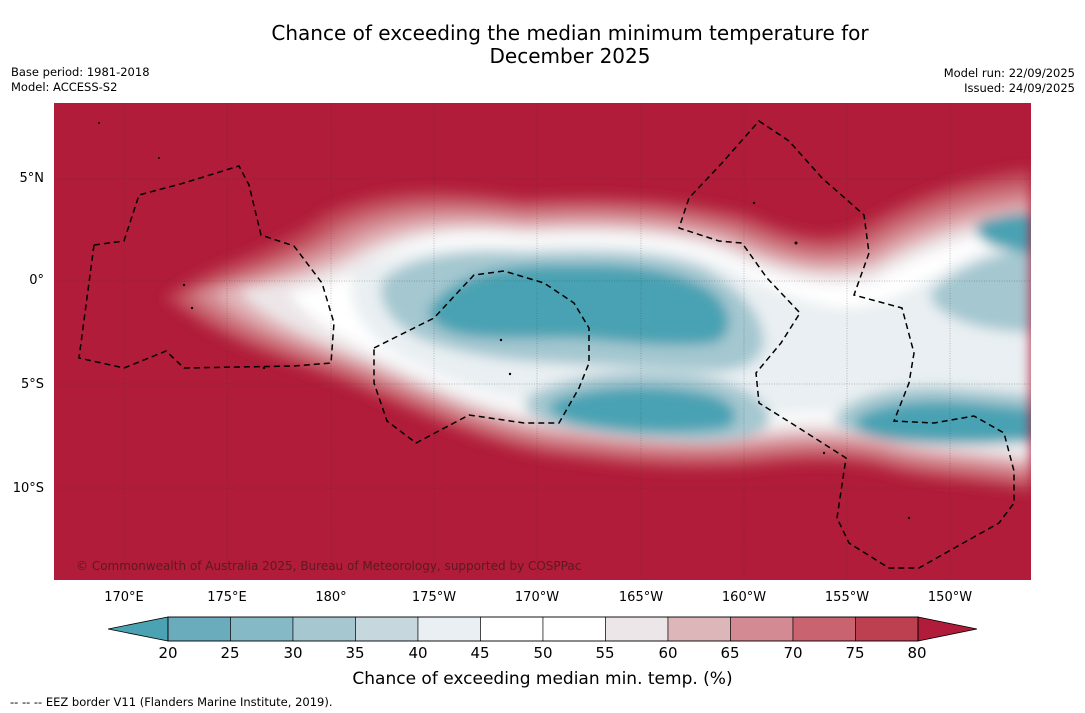  I want to click on colorbar-tick-35: 35, so click(355, 653).